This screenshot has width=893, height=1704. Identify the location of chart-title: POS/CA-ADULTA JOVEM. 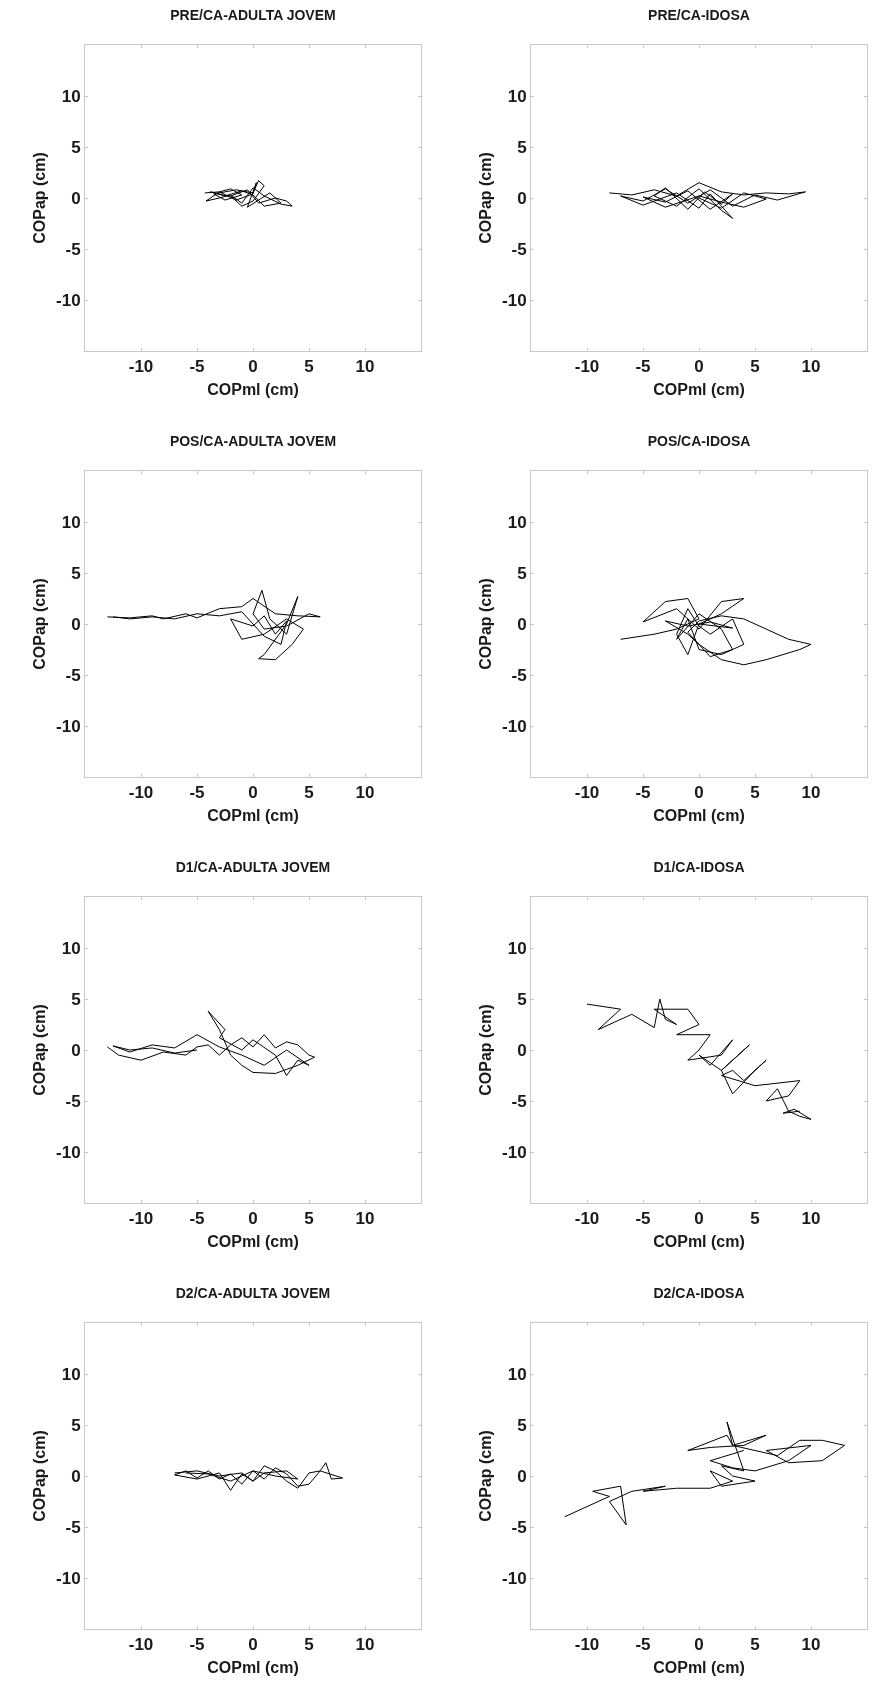
(253, 441).